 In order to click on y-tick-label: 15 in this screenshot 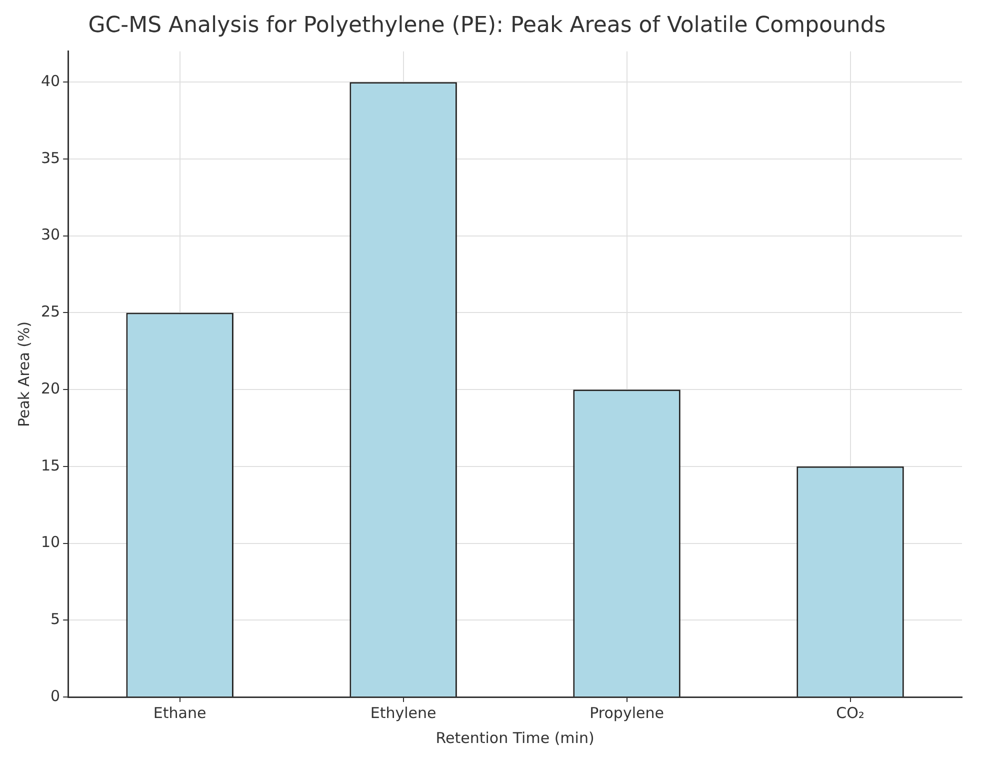, I will do `click(50, 465)`.